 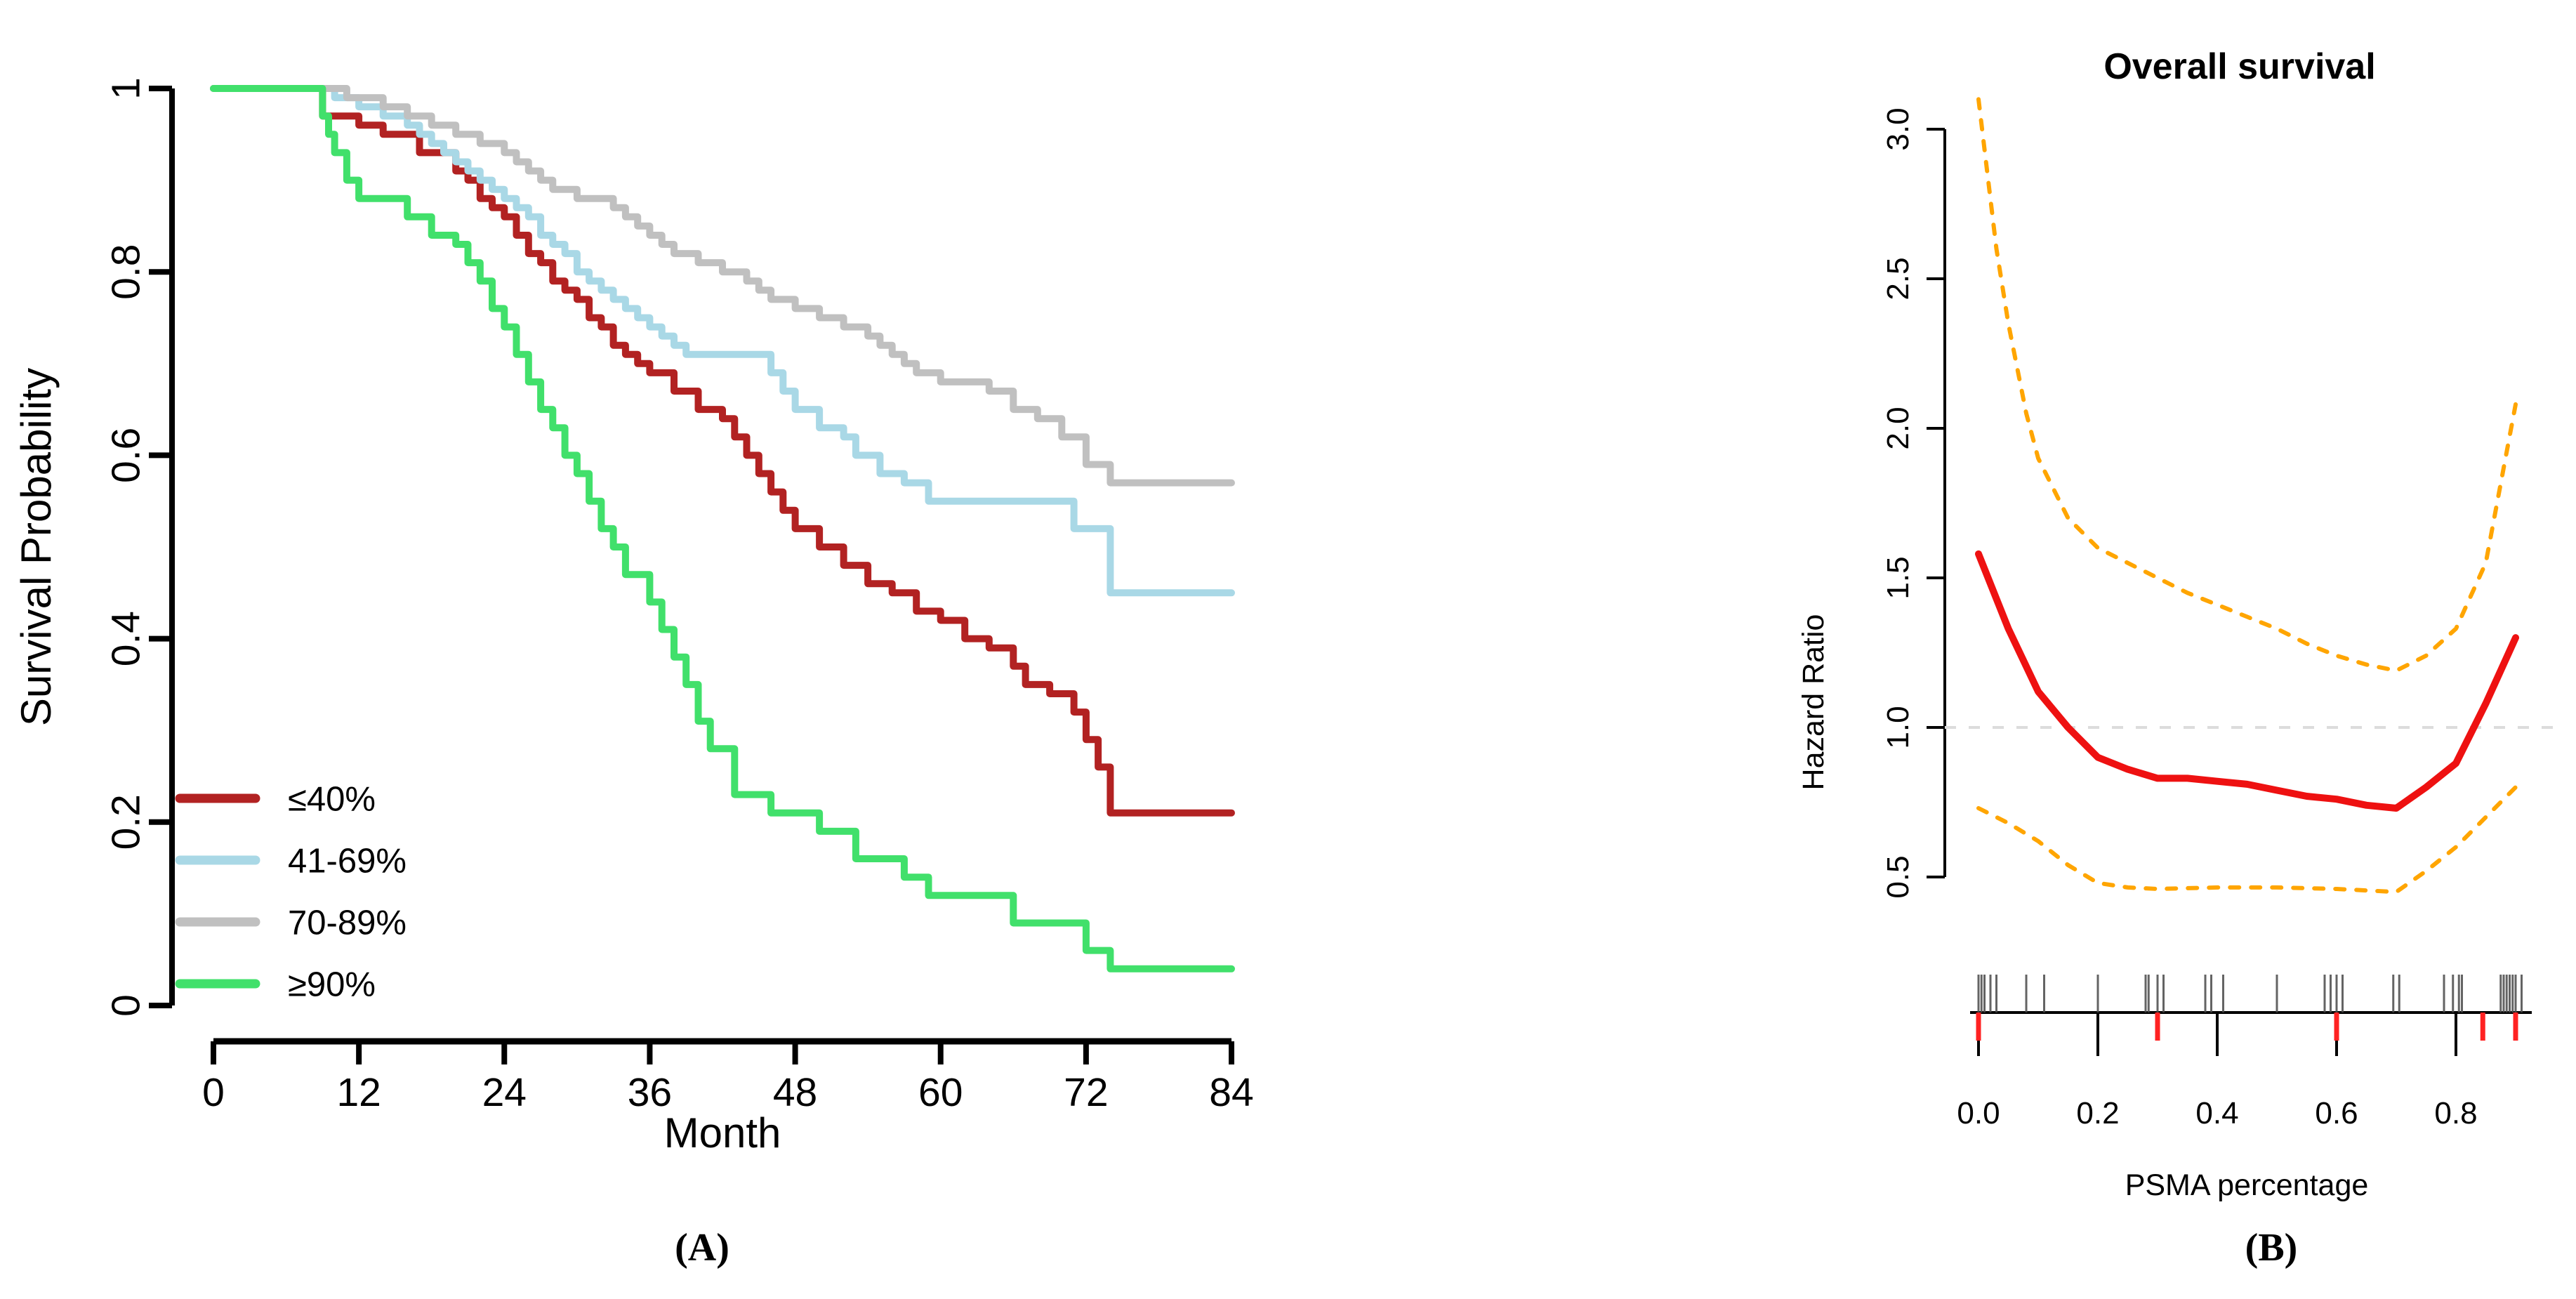 I want to click on hr-ylabel: Hazard Ratio, so click(x=1813, y=703).